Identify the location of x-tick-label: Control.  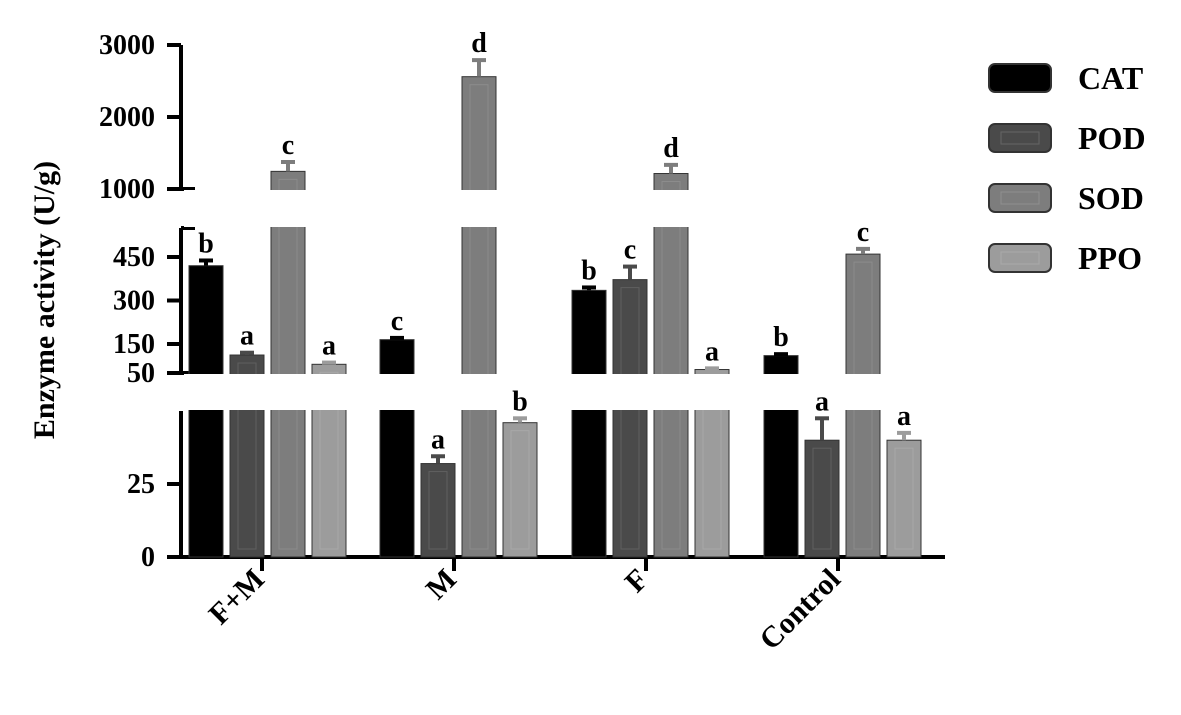
(800, 610).